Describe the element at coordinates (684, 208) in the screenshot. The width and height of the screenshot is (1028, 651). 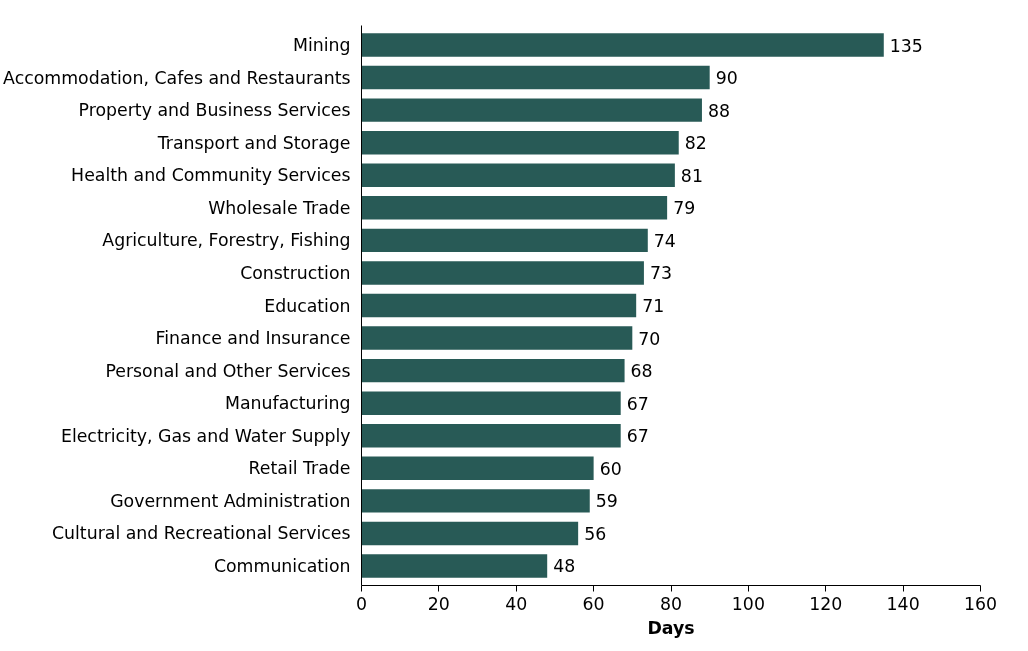
I see `data-label: 79` at that location.